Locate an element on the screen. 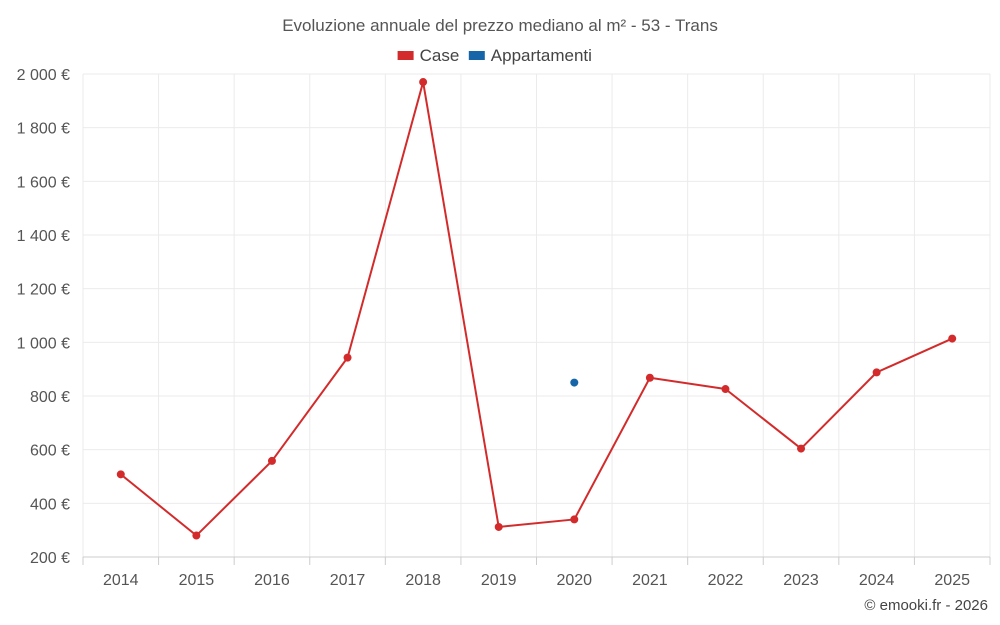  y-tick-label: 1 200 € is located at coordinates (43, 290).